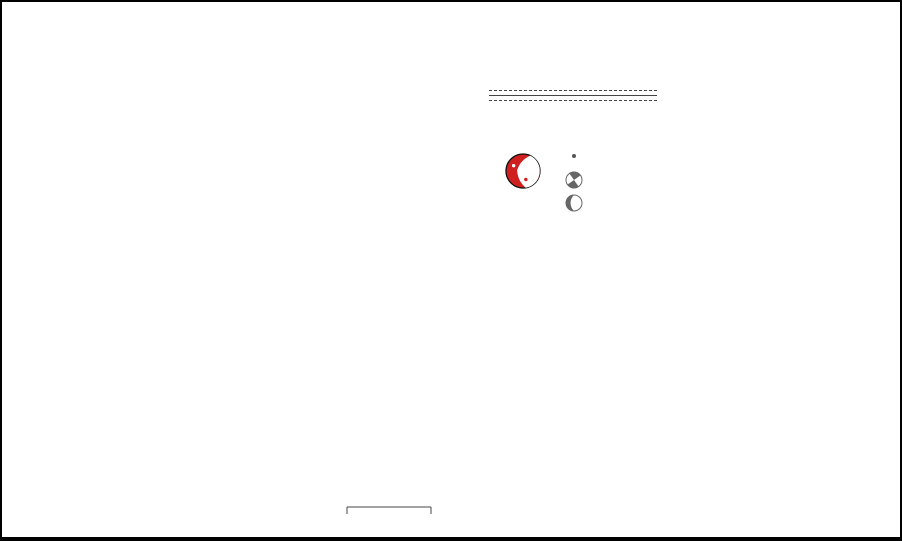  Describe the element at coordinates (573, 98) in the screenshot. I see `plane2-row` at that location.